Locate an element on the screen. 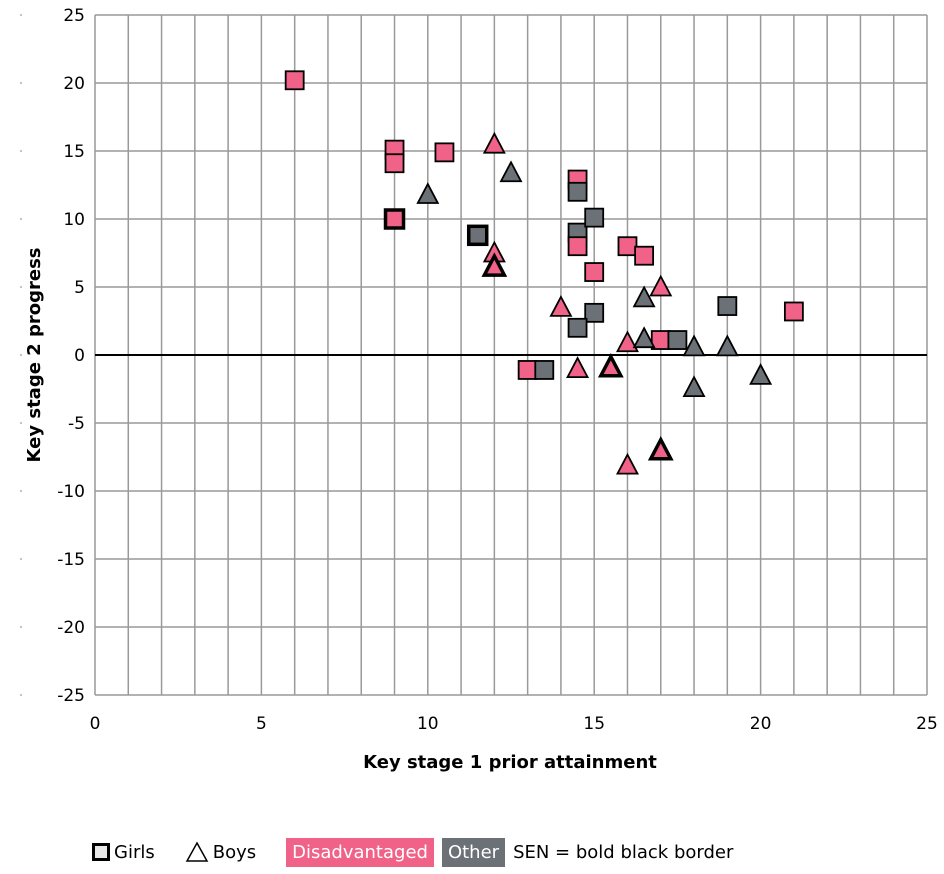 The height and width of the screenshot is (874, 944). x-tick-label: 5 is located at coordinates (261, 724).